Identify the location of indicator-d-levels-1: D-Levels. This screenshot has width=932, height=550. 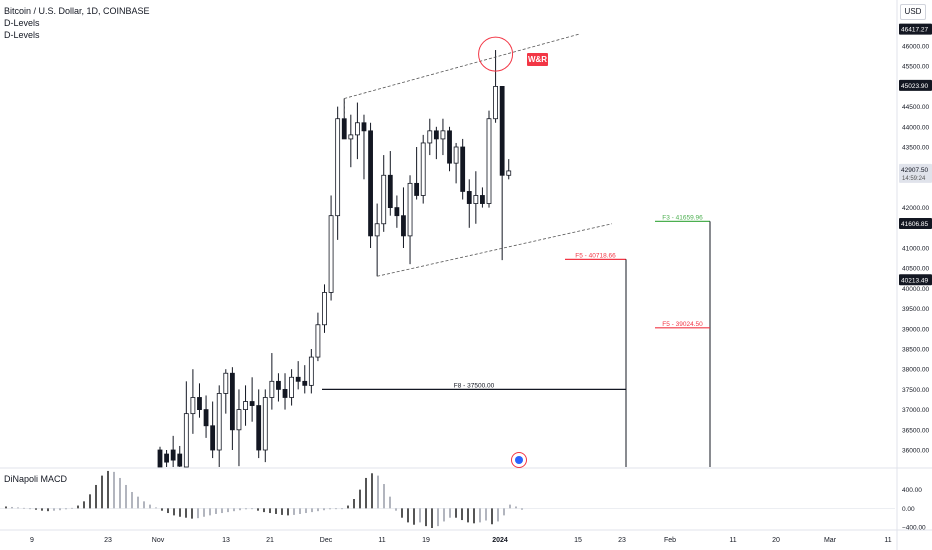
(22, 23).